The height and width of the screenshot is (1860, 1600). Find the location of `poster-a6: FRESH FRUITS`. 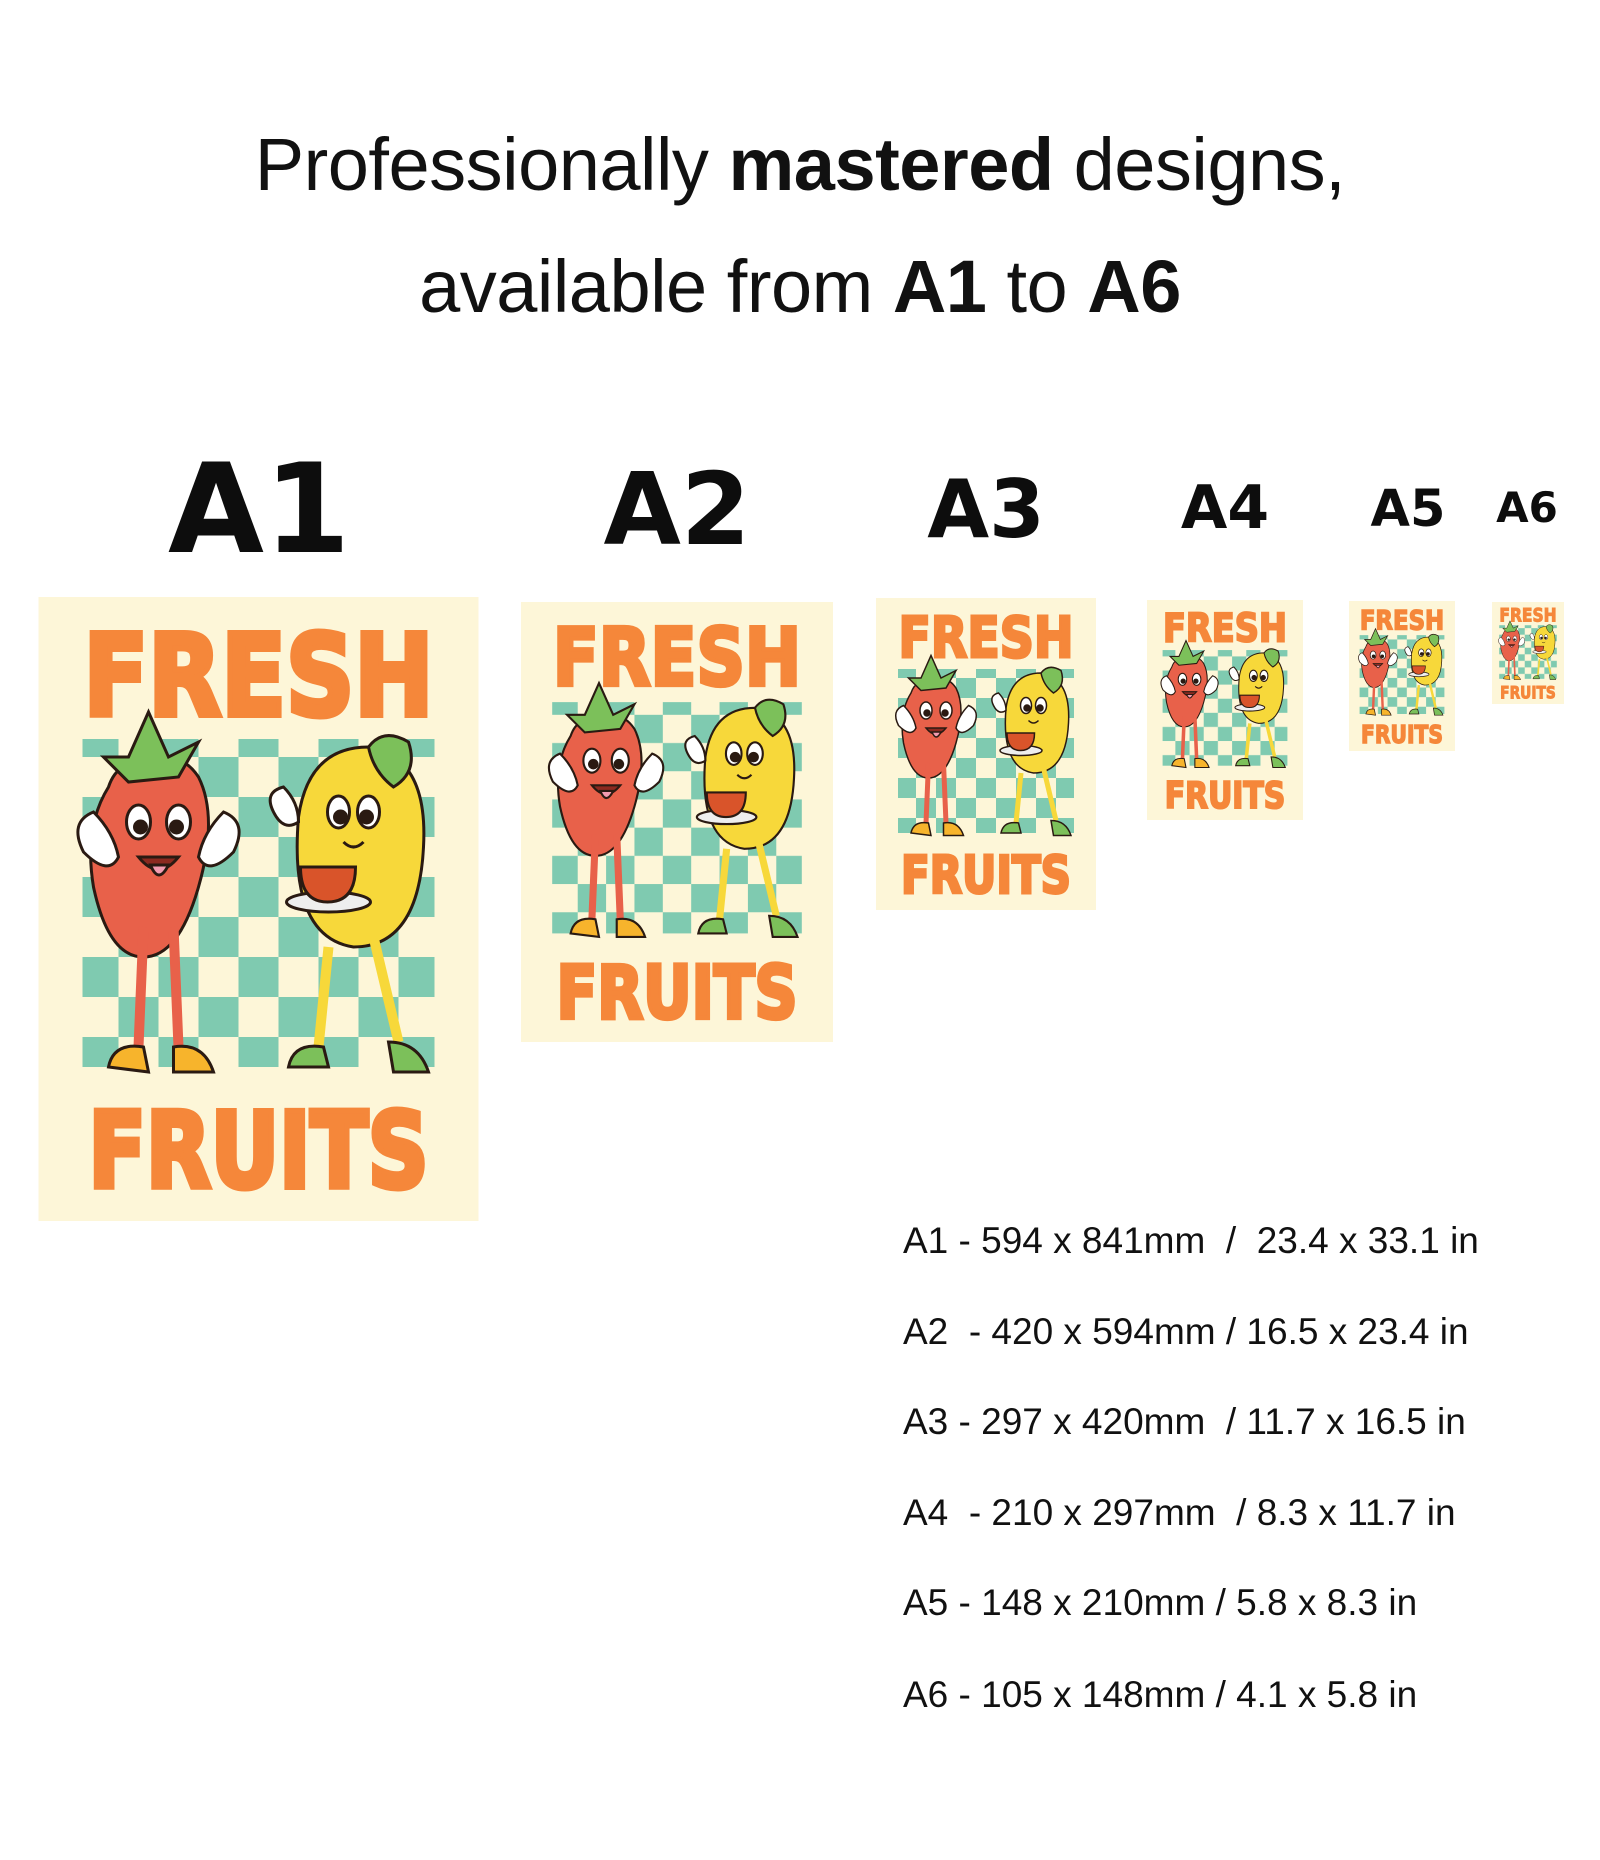

poster-a6: FRESH FRUITS is located at coordinates (1528, 653).